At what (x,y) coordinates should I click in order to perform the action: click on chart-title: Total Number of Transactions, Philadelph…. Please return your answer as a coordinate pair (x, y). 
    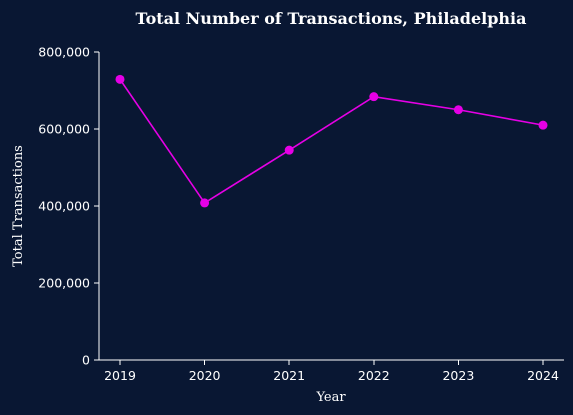
    Looking at the image, I should click on (331, 18).